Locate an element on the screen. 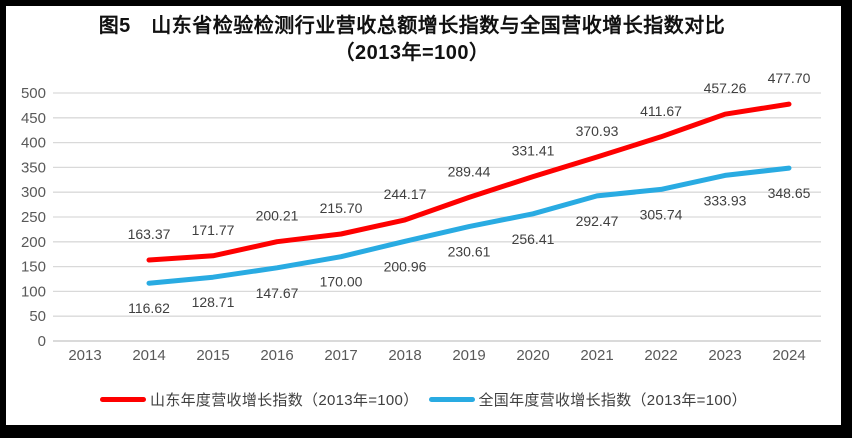 The height and width of the screenshot is (438, 852). x-tick-label: 2017 is located at coordinates (340, 355).